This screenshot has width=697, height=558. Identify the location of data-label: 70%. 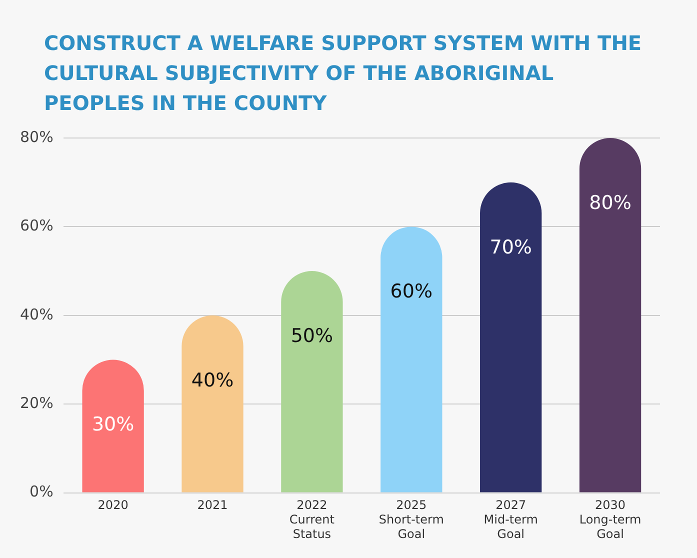
(511, 247).